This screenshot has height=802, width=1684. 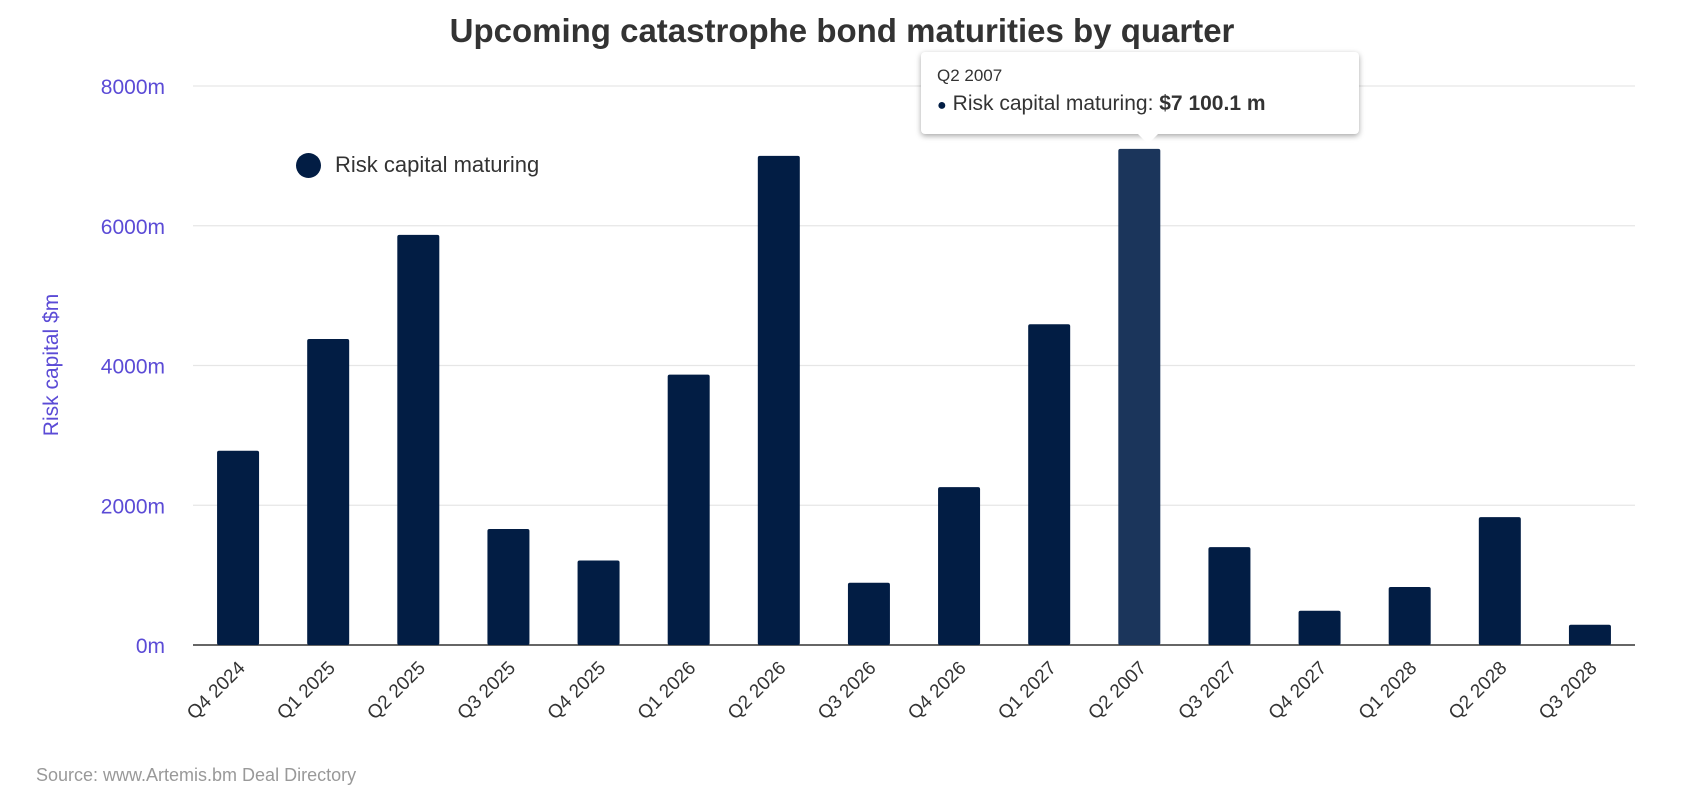 I want to click on legend-marker-icon, so click(x=308, y=165).